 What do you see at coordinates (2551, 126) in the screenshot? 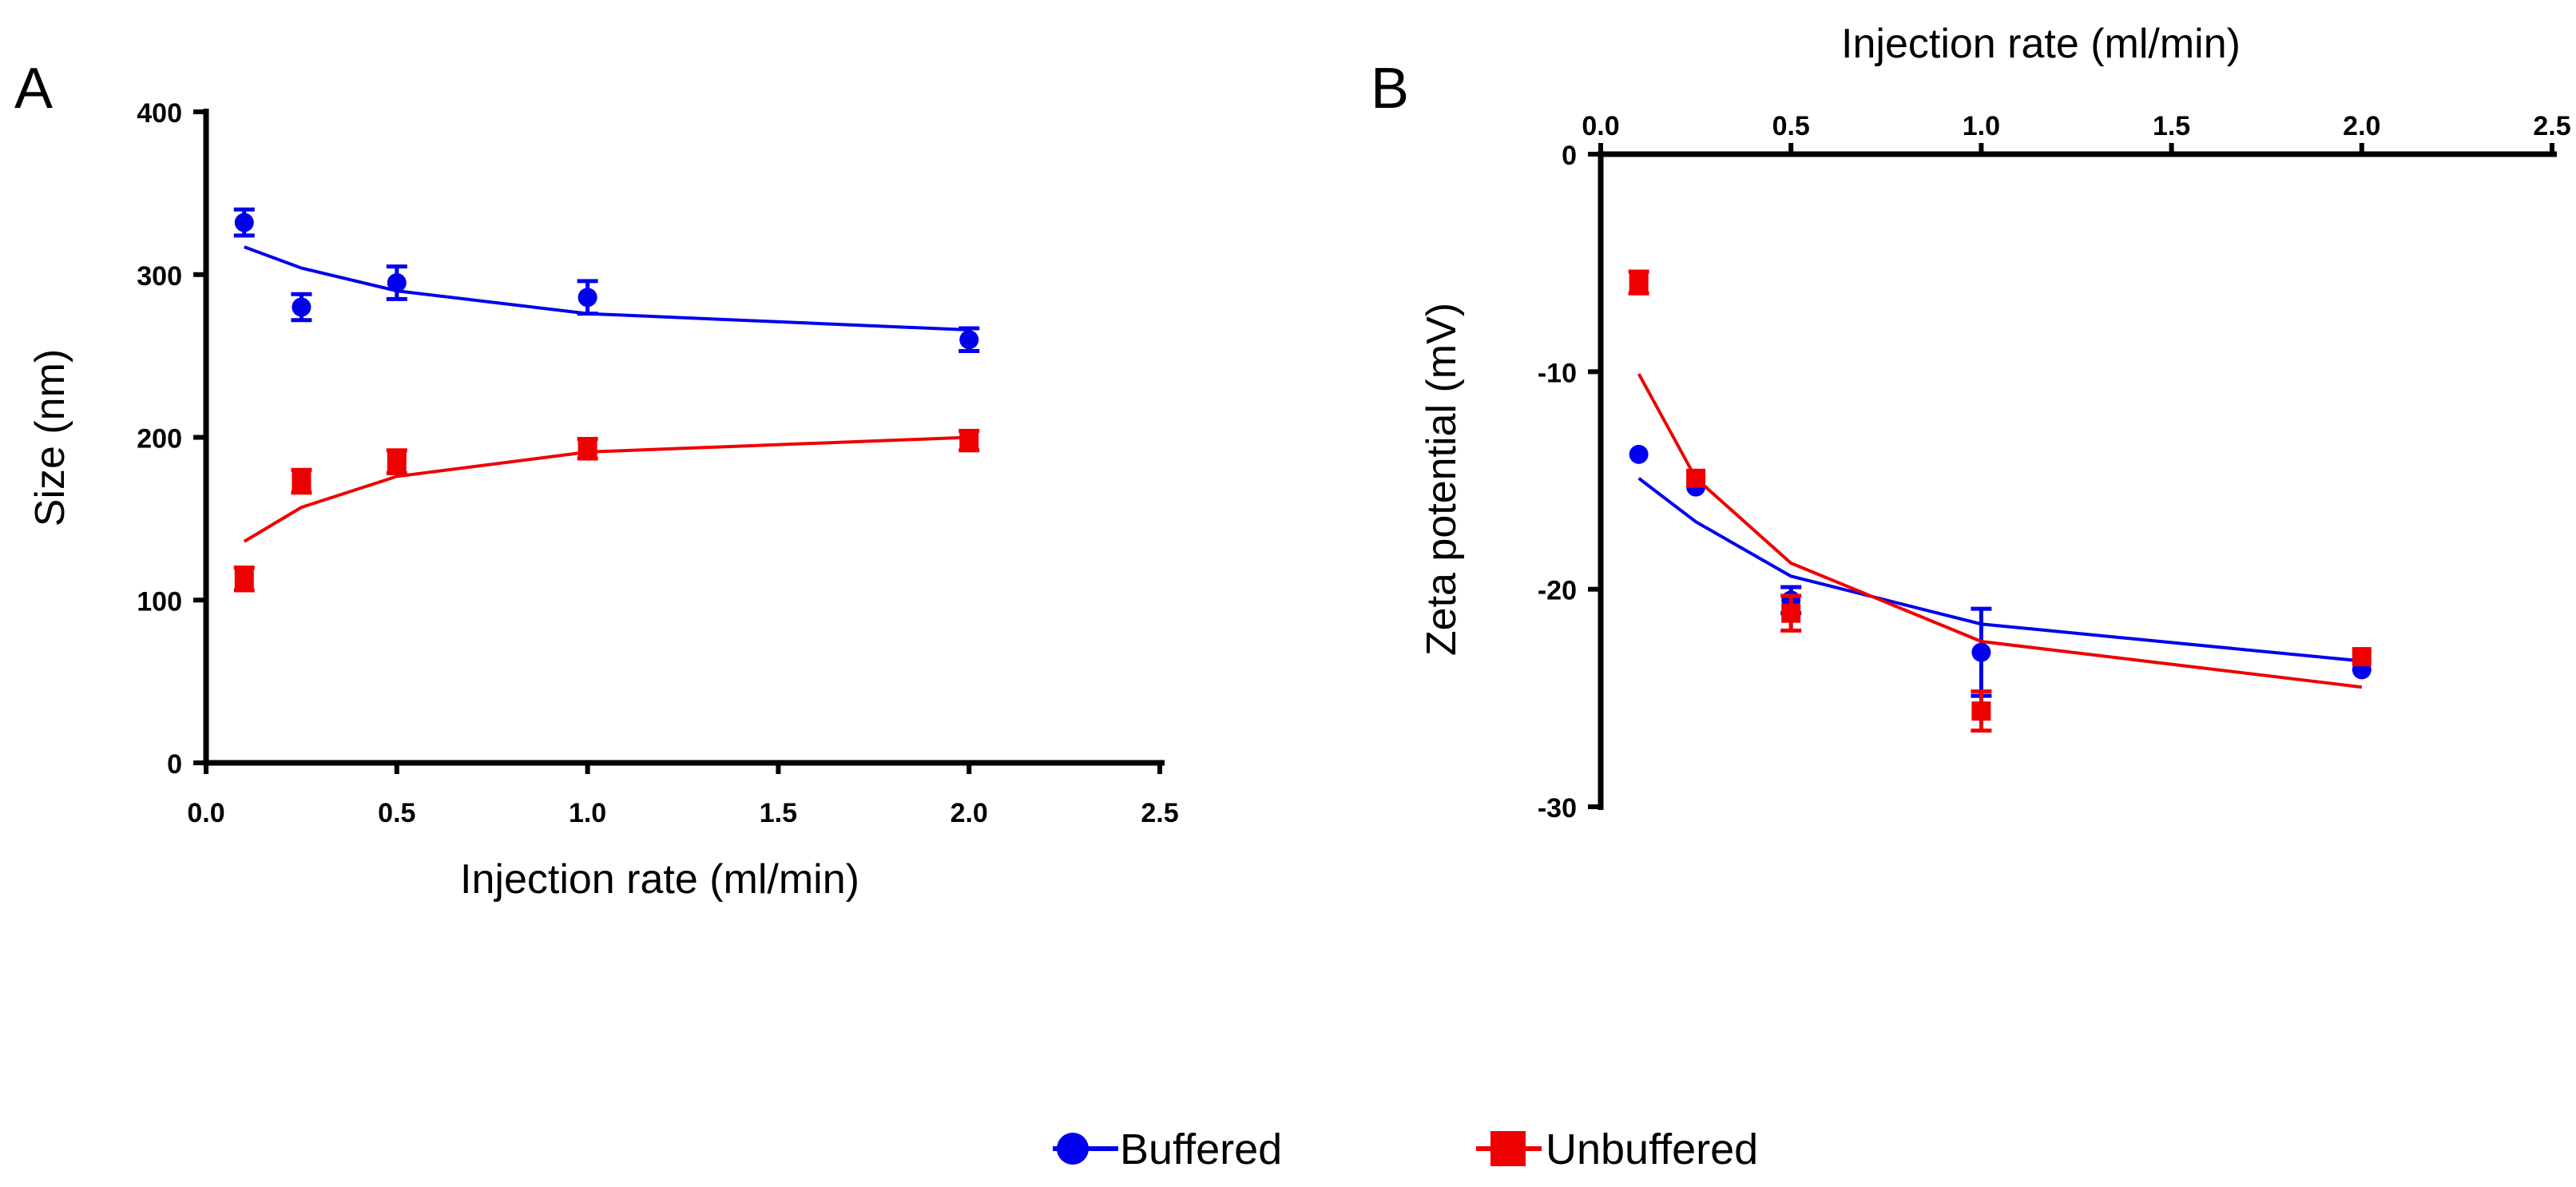
I see `panel-b-x-tick-label: 2.5` at bounding box center [2551, 126].